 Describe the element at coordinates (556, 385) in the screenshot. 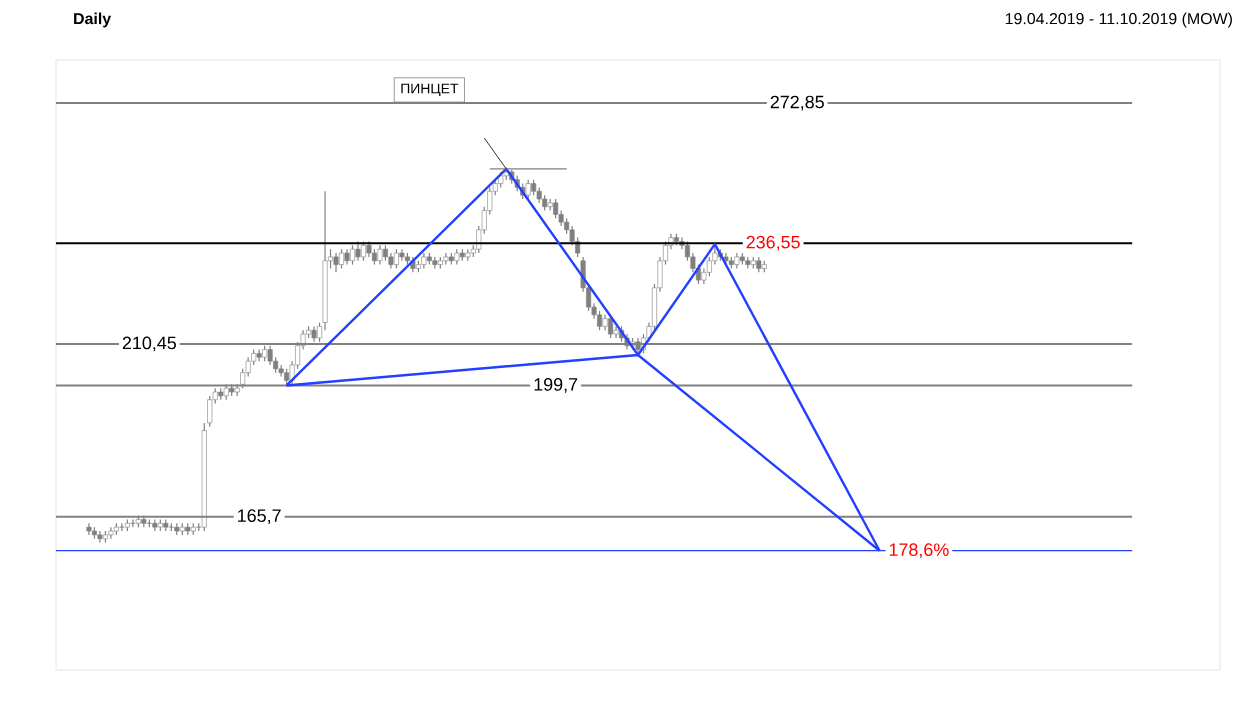

I see `ref-line-label: 199,7` at that location.